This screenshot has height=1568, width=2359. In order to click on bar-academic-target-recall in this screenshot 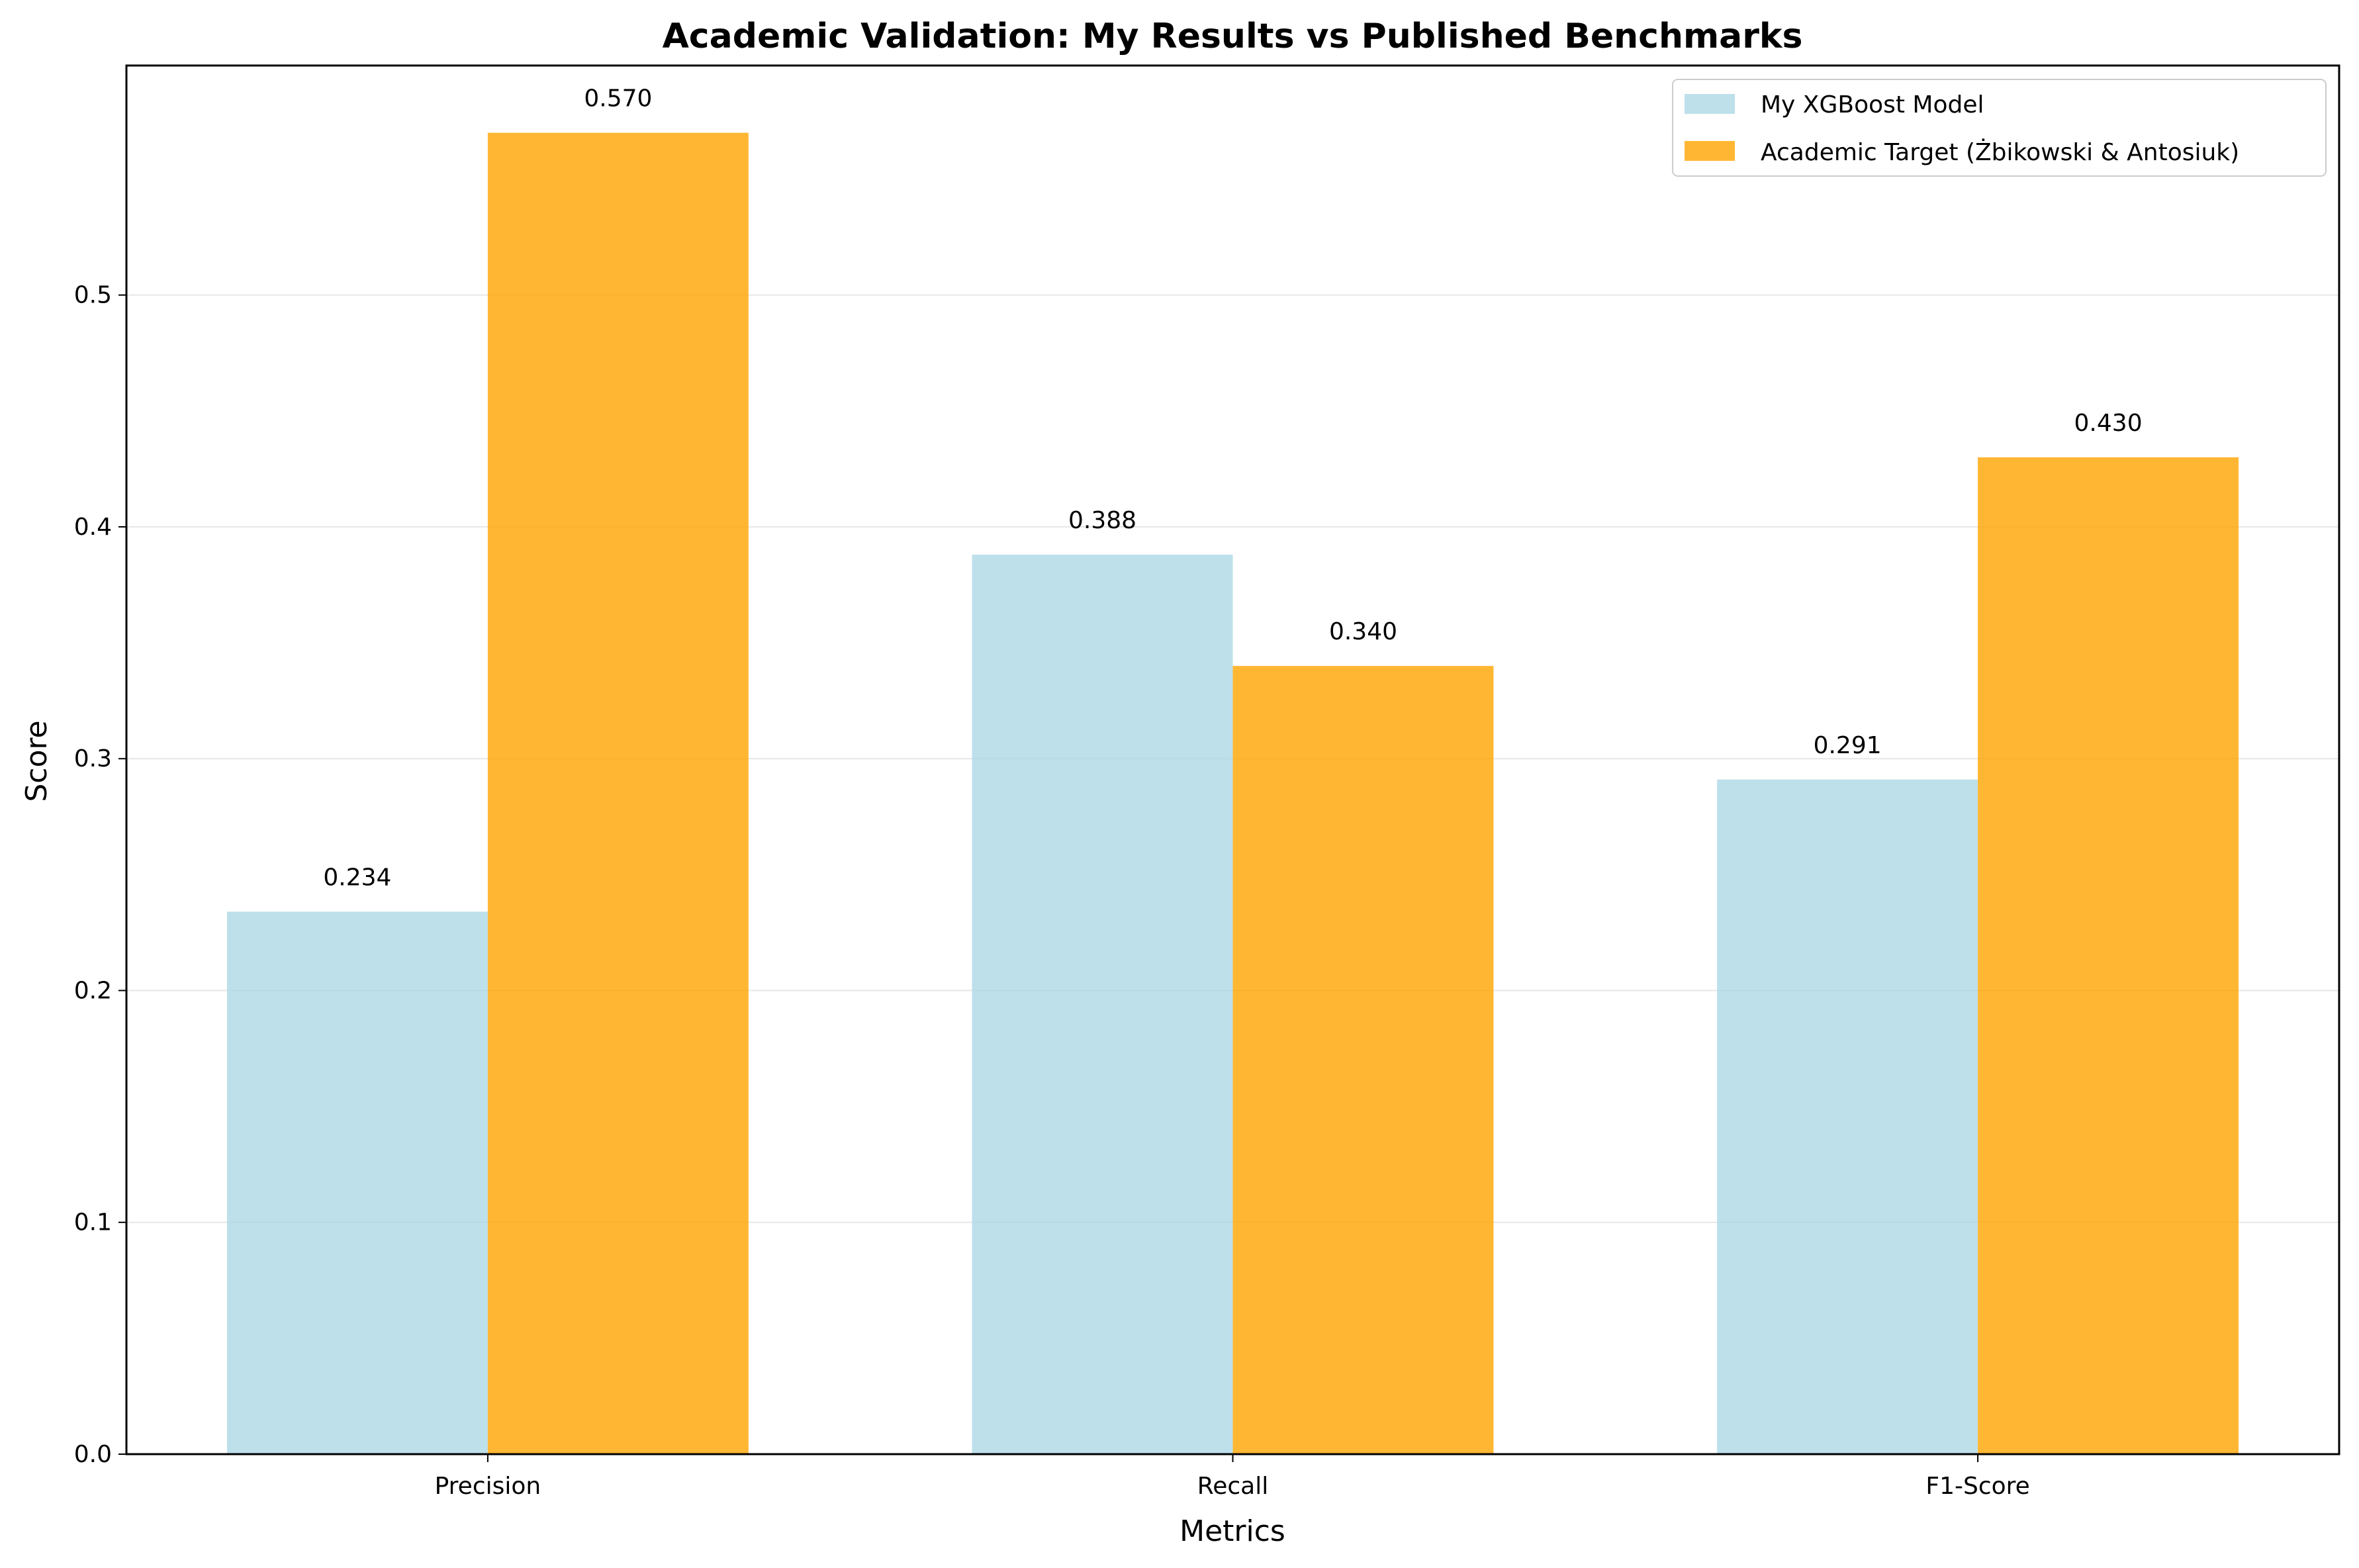, I will do `click(1363, 1060)`.